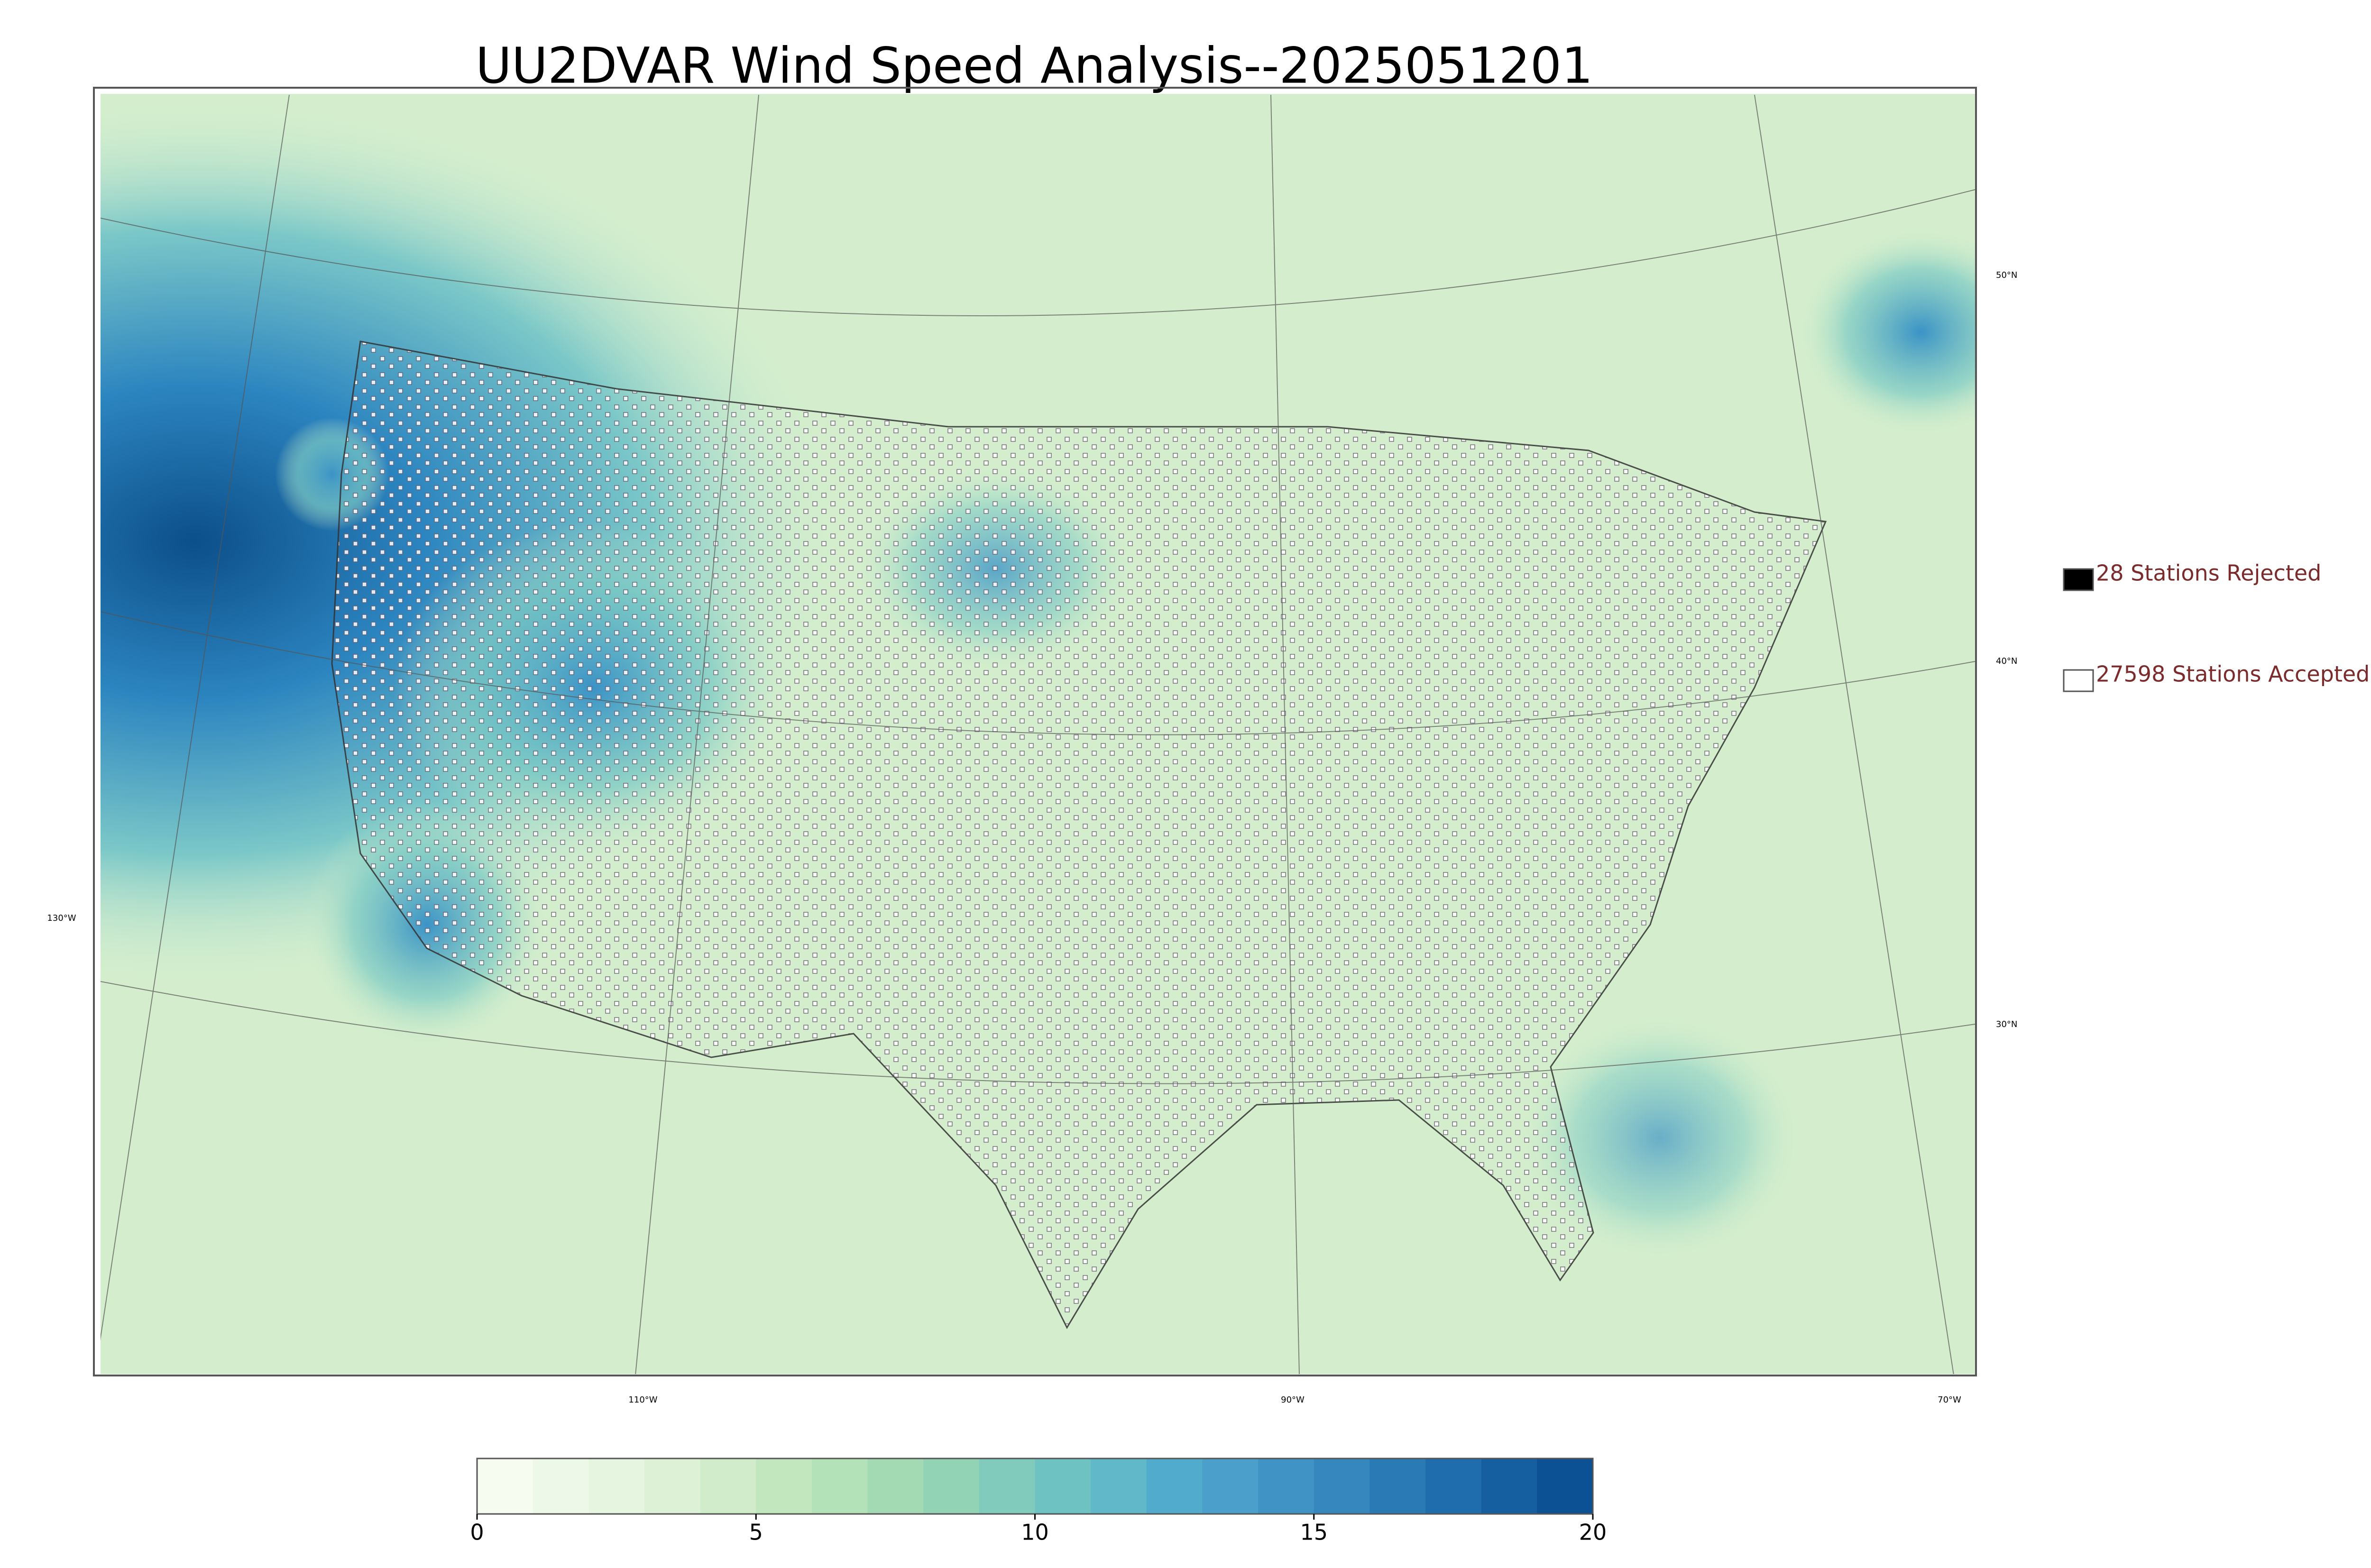  Describe the element at coordinates (2007, 649) in the screenshot. I see `latitude-labels: 50°N 40°N 30°N` at that location.